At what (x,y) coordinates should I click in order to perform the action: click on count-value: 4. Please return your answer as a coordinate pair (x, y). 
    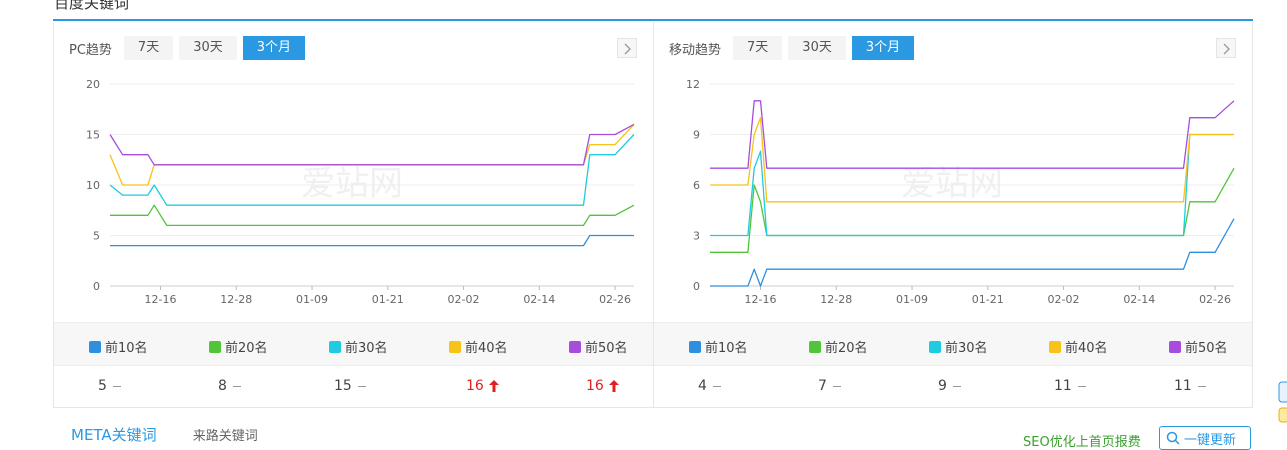
    Looking at the image, I should click on (702, 386).